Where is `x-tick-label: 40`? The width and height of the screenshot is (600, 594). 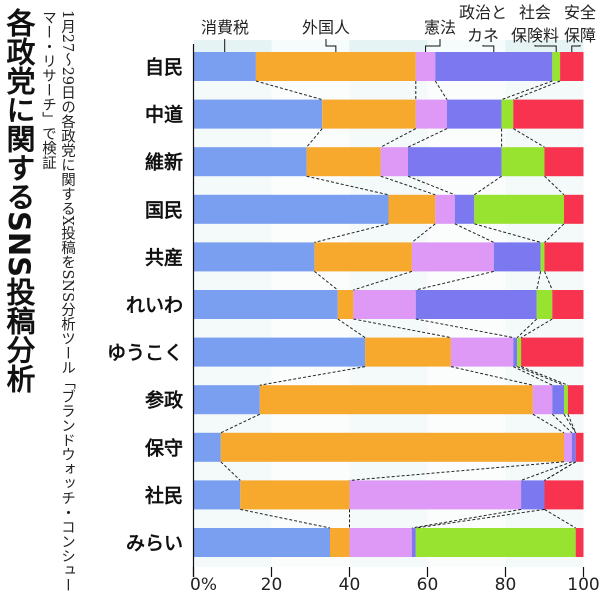 x-tick-label: 40 is located at coordinates (350, 584).